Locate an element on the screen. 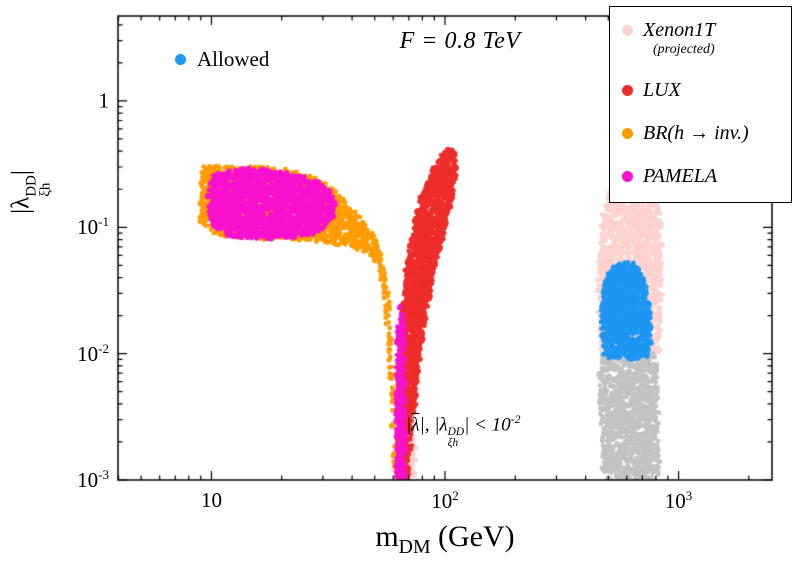 Image resolution: width=796 pixels, height=572 pixels. y-axis-title: |λ DD ξh | is located at coordinates (30, 192).